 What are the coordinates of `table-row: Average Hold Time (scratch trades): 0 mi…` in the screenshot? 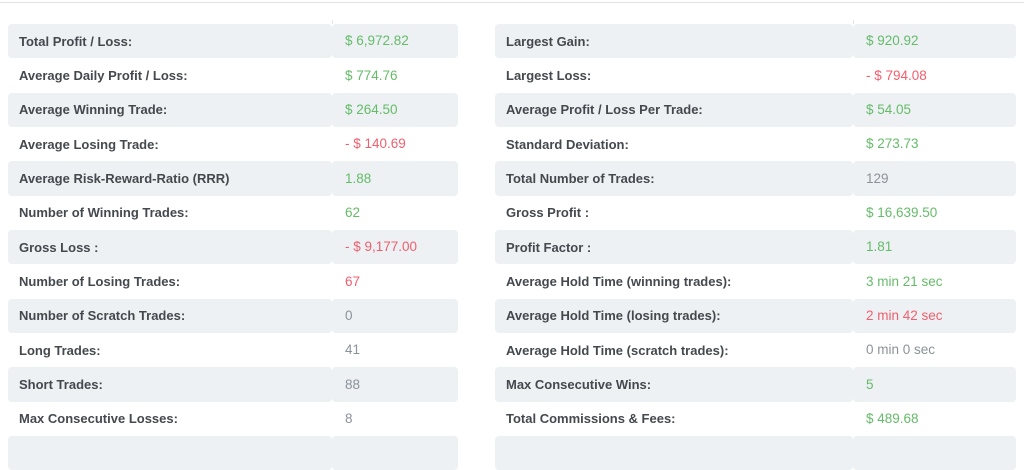 It's located at (755, 350).